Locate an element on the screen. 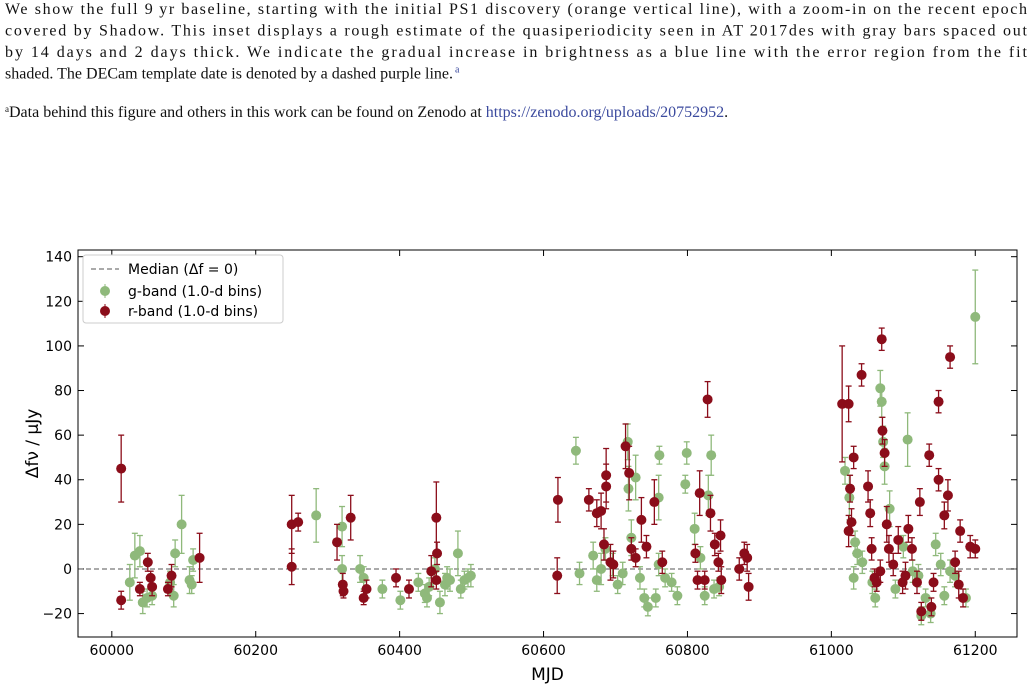 Image resolution: width=1034 pixels, height=691 pixels. legend-label: r-band (1.0-d bins) is located at coordinates (193, 312).